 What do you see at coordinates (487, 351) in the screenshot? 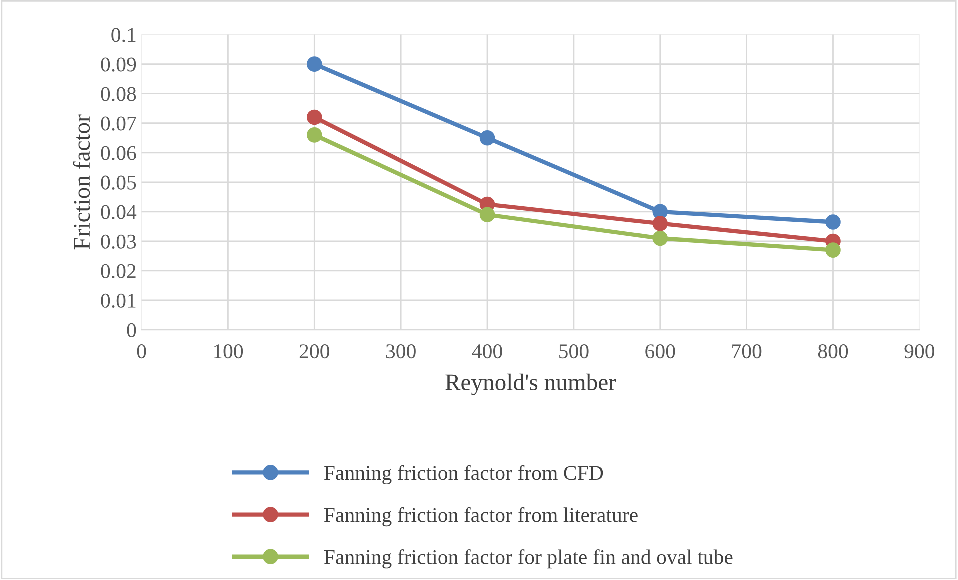
I see `x-tick-label: 400` at bounding box center [487, 351].